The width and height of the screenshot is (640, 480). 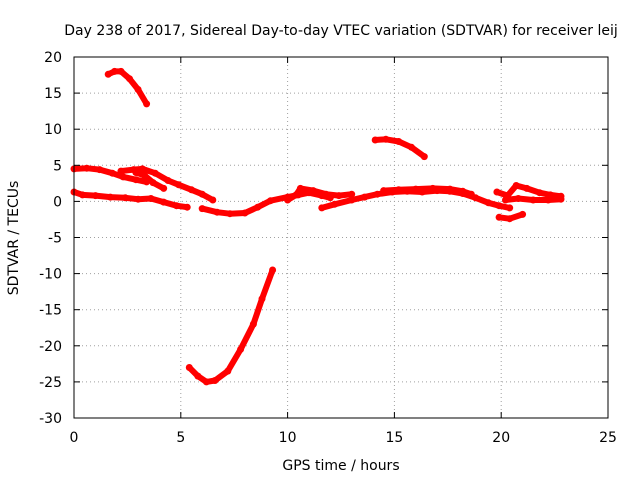 What do you see at coordinates (53, 58) in the screenshot?
I see `y-tick-label: 20` at bounding box center [53, 58].